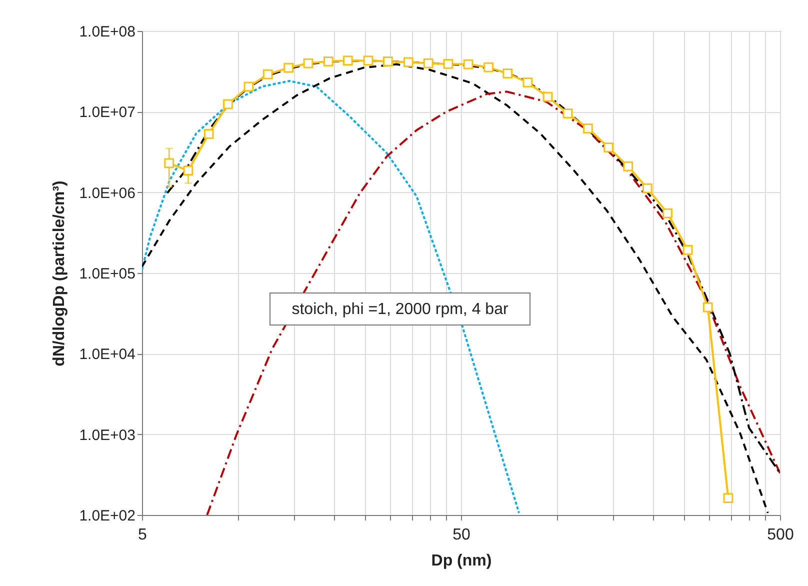  Describe the element at coordinates (107, 274) in the screenshot. I see `y-tick-label: 1.0E+05` at that location.